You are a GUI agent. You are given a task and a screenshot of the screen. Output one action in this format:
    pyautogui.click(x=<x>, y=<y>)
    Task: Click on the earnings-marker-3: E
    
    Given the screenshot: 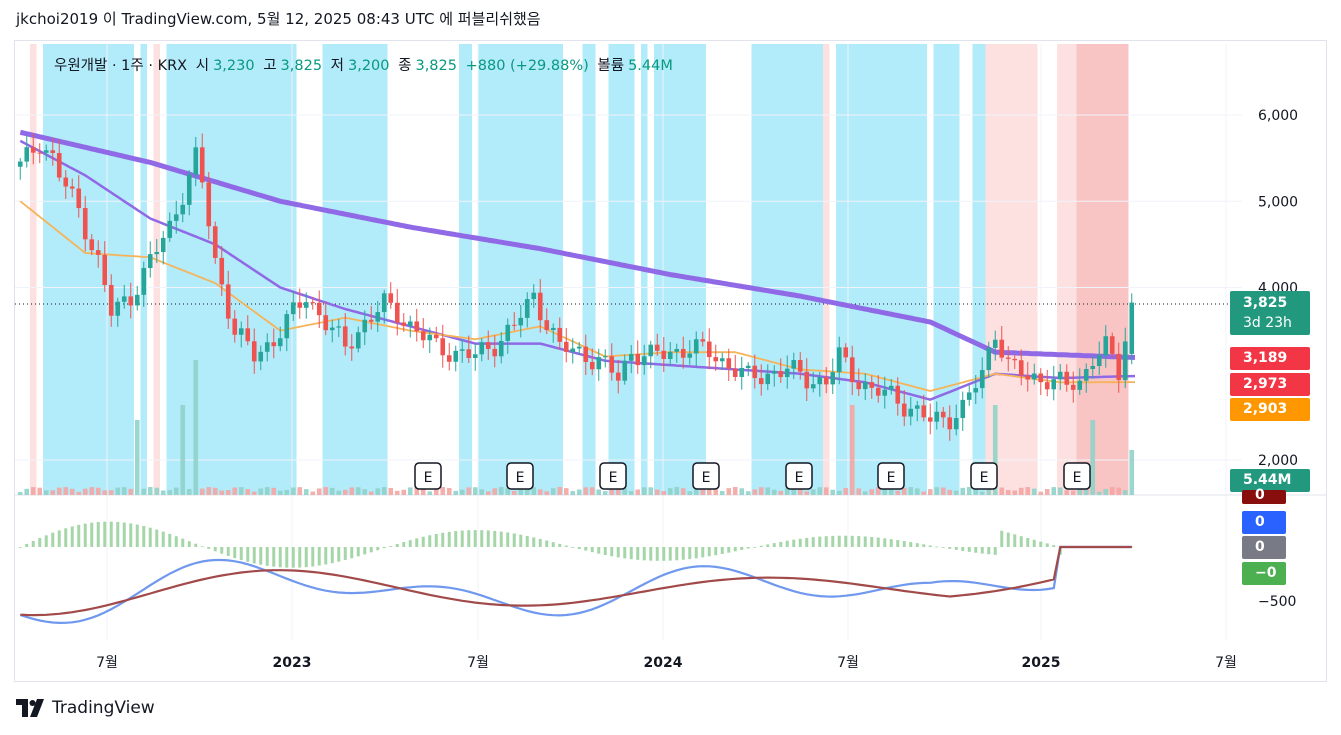 What is the action you would take?
    pyautogui.click(x=706, y=476)
    